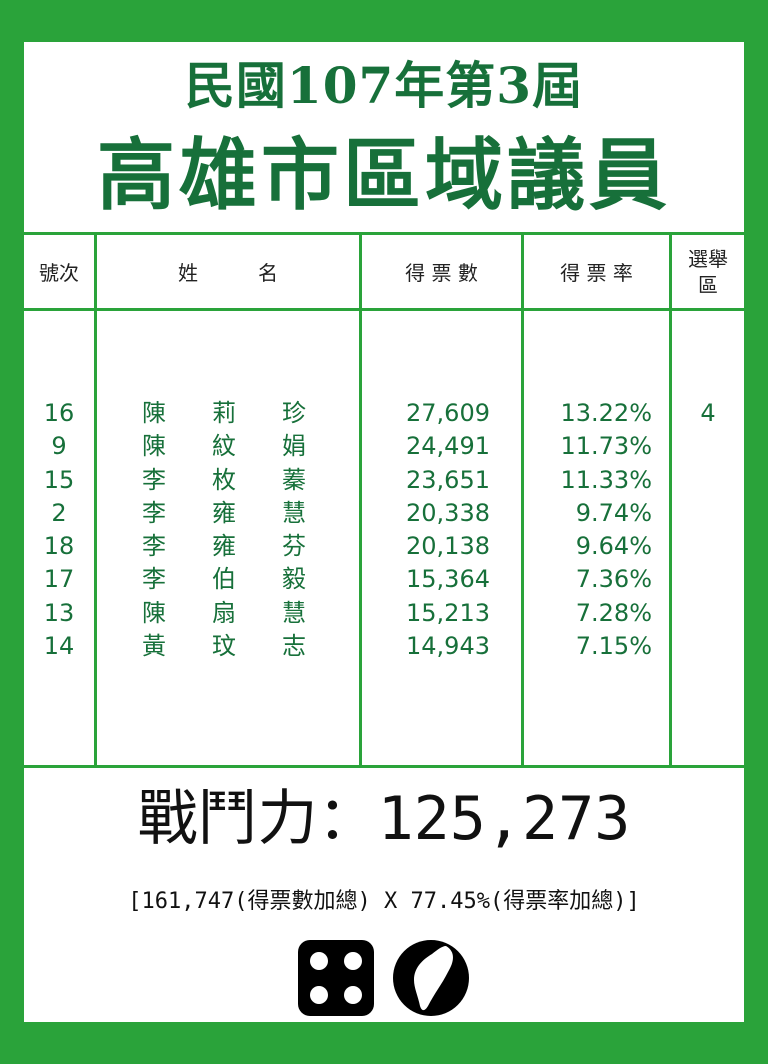 The image size is (768, 1064). Describe the element at coordinates (448, 612) in the screenshot. I see `row-votes: 15,213` at that location.